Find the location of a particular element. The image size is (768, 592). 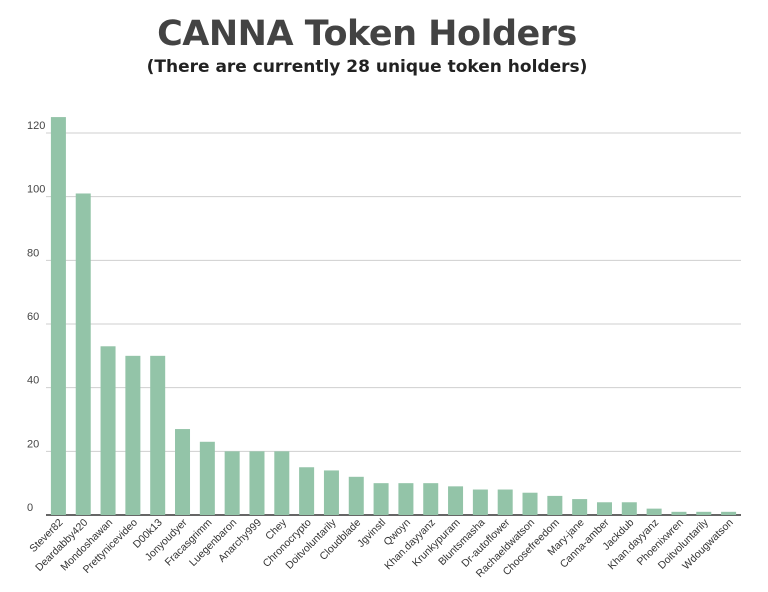

chart-title: CANNA Token Holders is located at coordinates (367, 34).